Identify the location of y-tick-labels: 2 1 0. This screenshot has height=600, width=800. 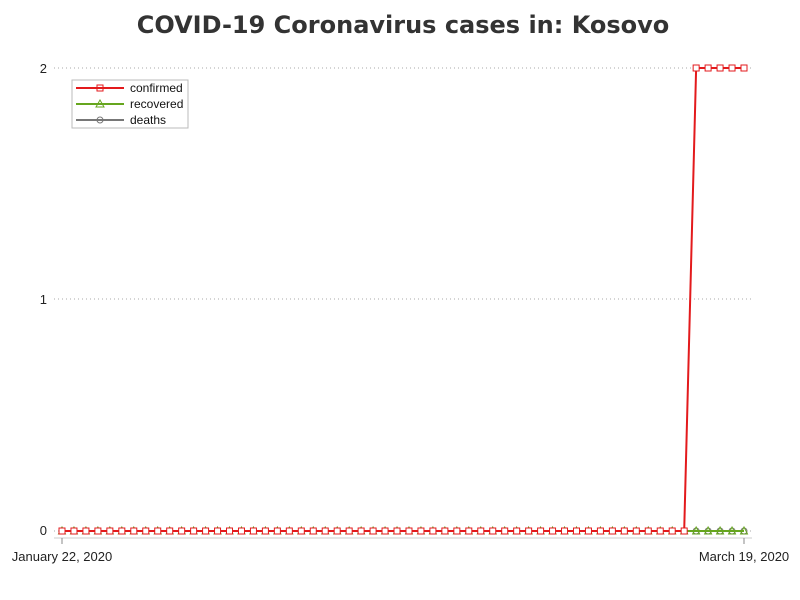
(43, 299).